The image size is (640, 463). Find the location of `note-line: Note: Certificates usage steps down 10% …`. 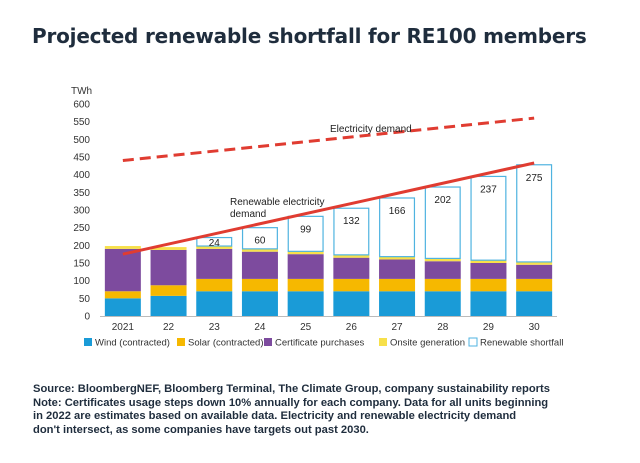

note-line: Note: Certificates usage steps down 10% … is located at coordinates (291, 402).